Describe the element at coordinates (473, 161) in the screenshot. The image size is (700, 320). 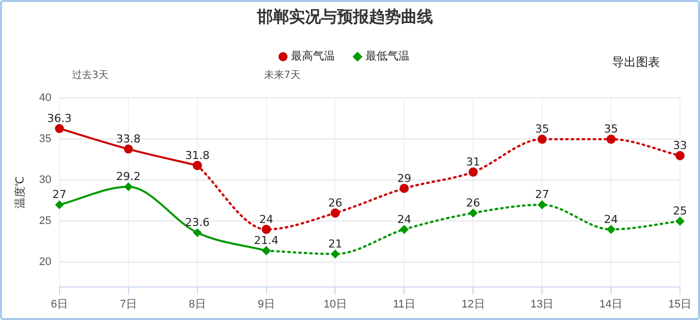
I see `data-label: 31` at that location.